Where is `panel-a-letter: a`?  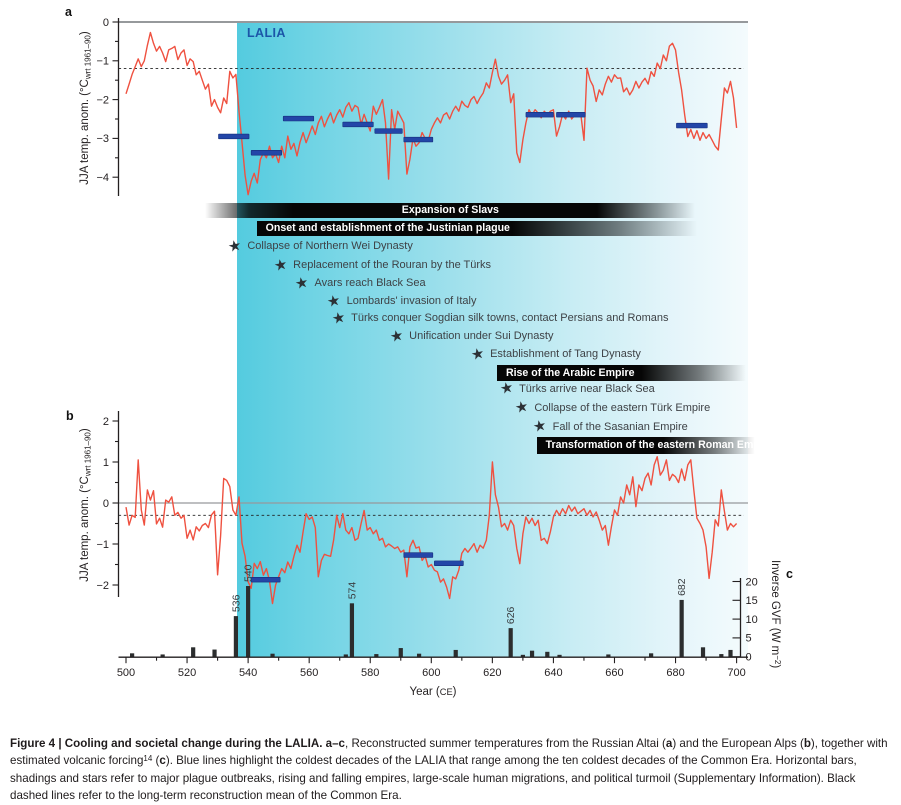
panel-a-letter: a is located at coordinates (69, 12).